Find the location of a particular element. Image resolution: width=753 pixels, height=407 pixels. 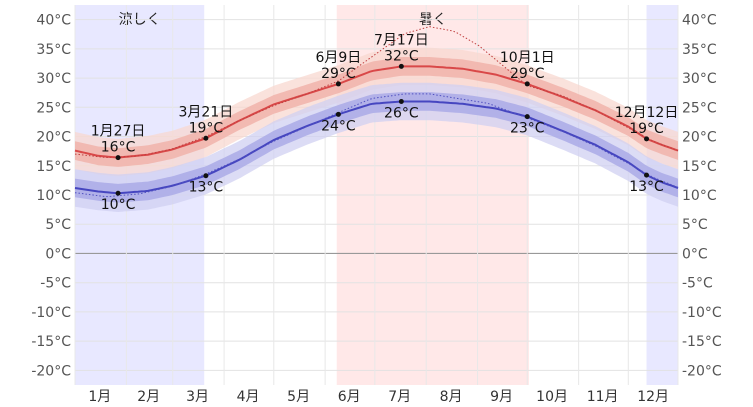

y-tick-right: 10°C is located at coordinates (699, 196).